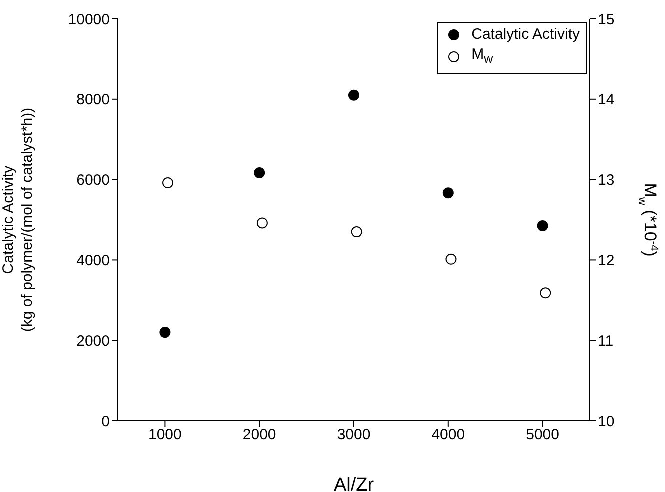 The height and width of the screenshot is (492, 665). What do you see at coordinates (606, 261) in the screenshot?
I see `y2-tick-label: 12` at bounding box center [606, 261].